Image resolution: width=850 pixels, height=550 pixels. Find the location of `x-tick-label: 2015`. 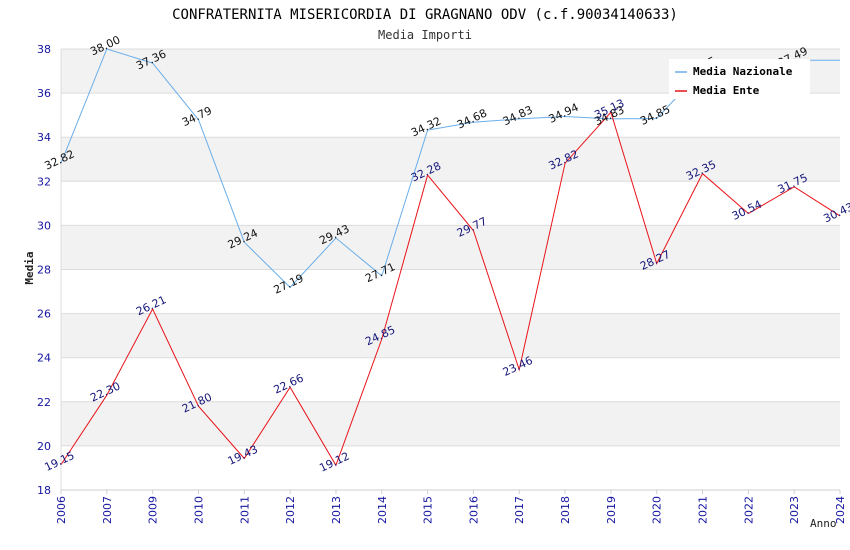

x-tick-label: 2015 is located at coordinates (428, 510).